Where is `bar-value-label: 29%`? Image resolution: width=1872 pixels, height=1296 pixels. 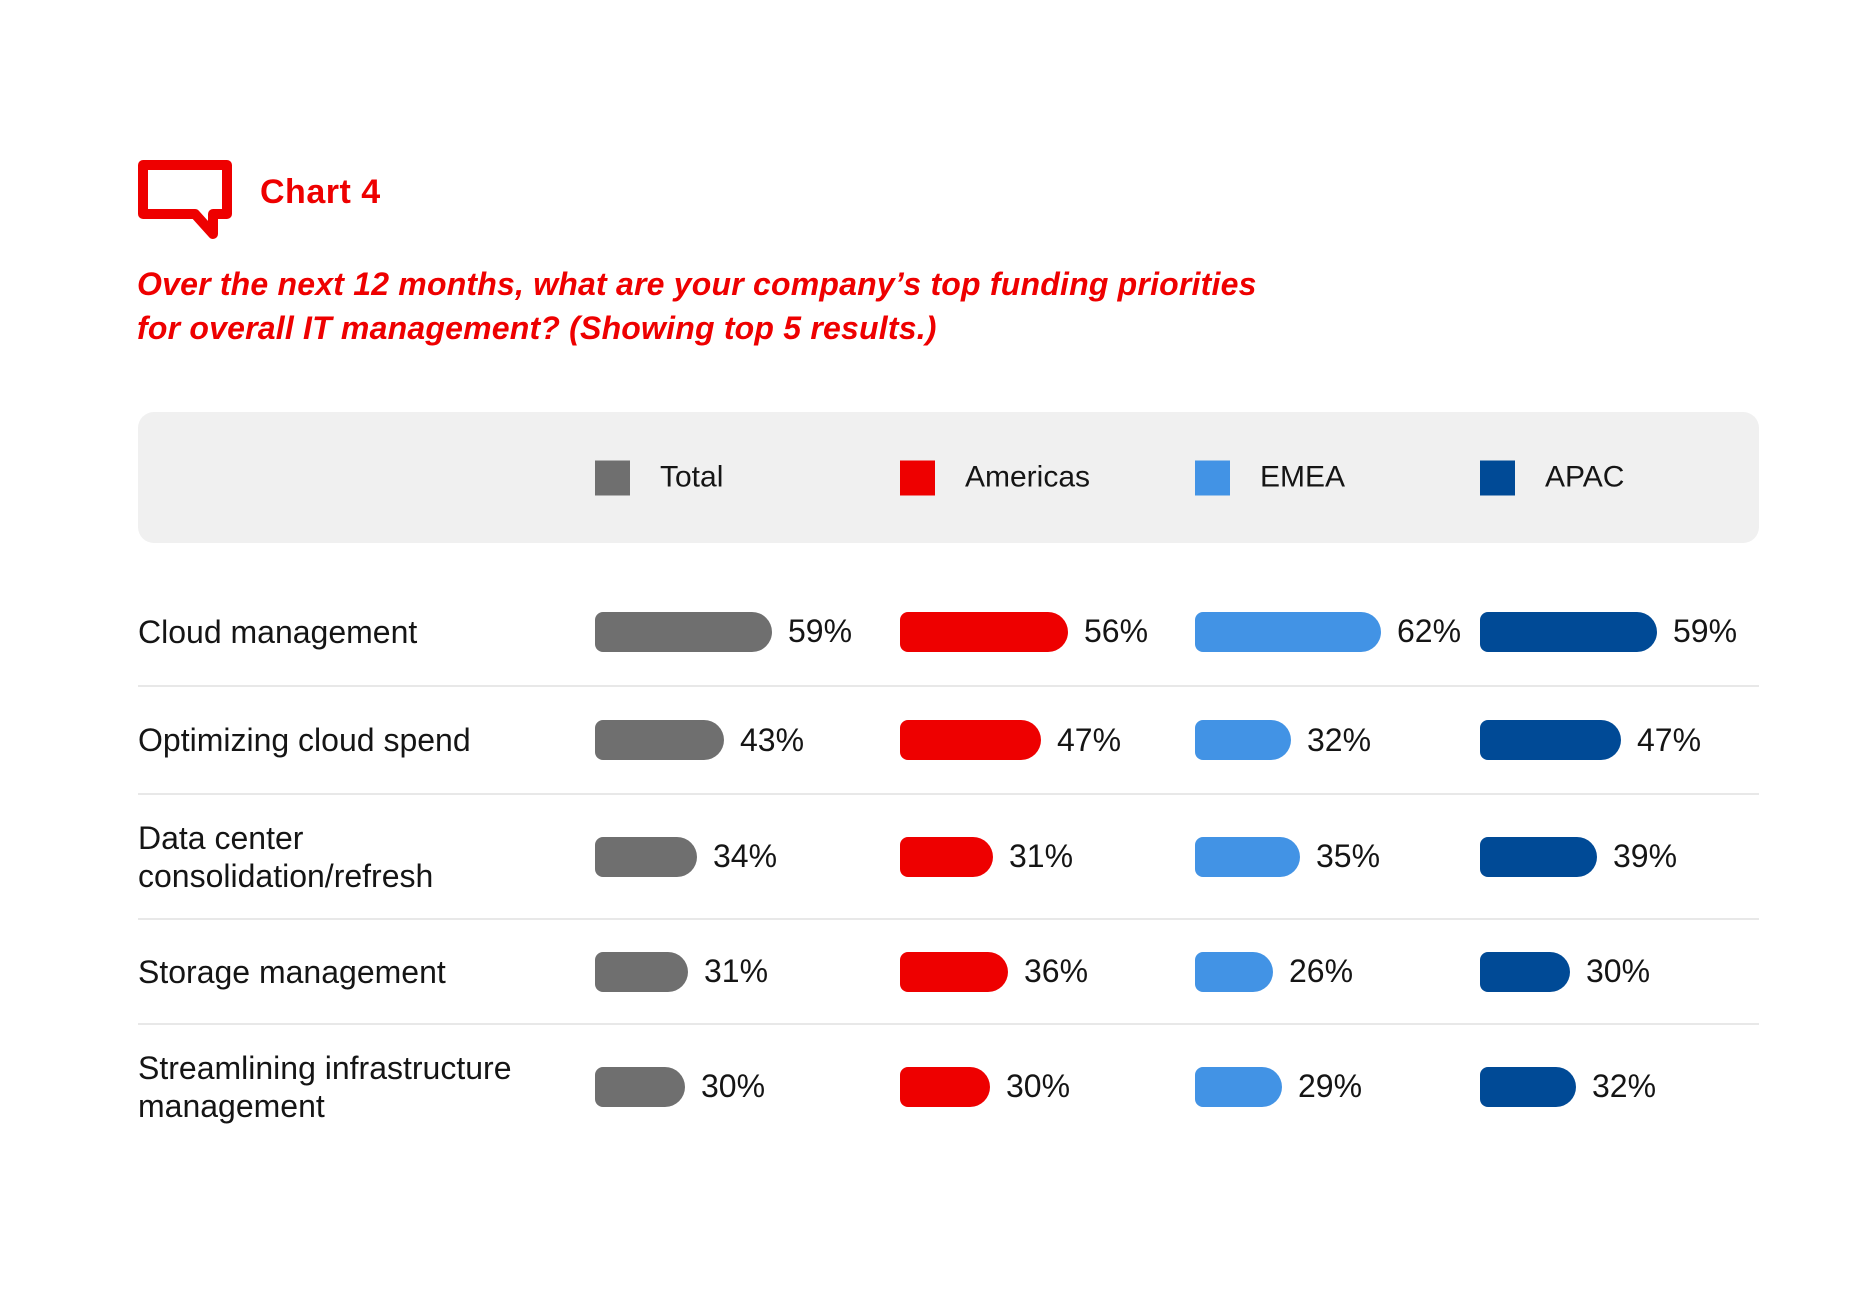
bar-value-label: 29% is located at coordinates (1330, 1086).